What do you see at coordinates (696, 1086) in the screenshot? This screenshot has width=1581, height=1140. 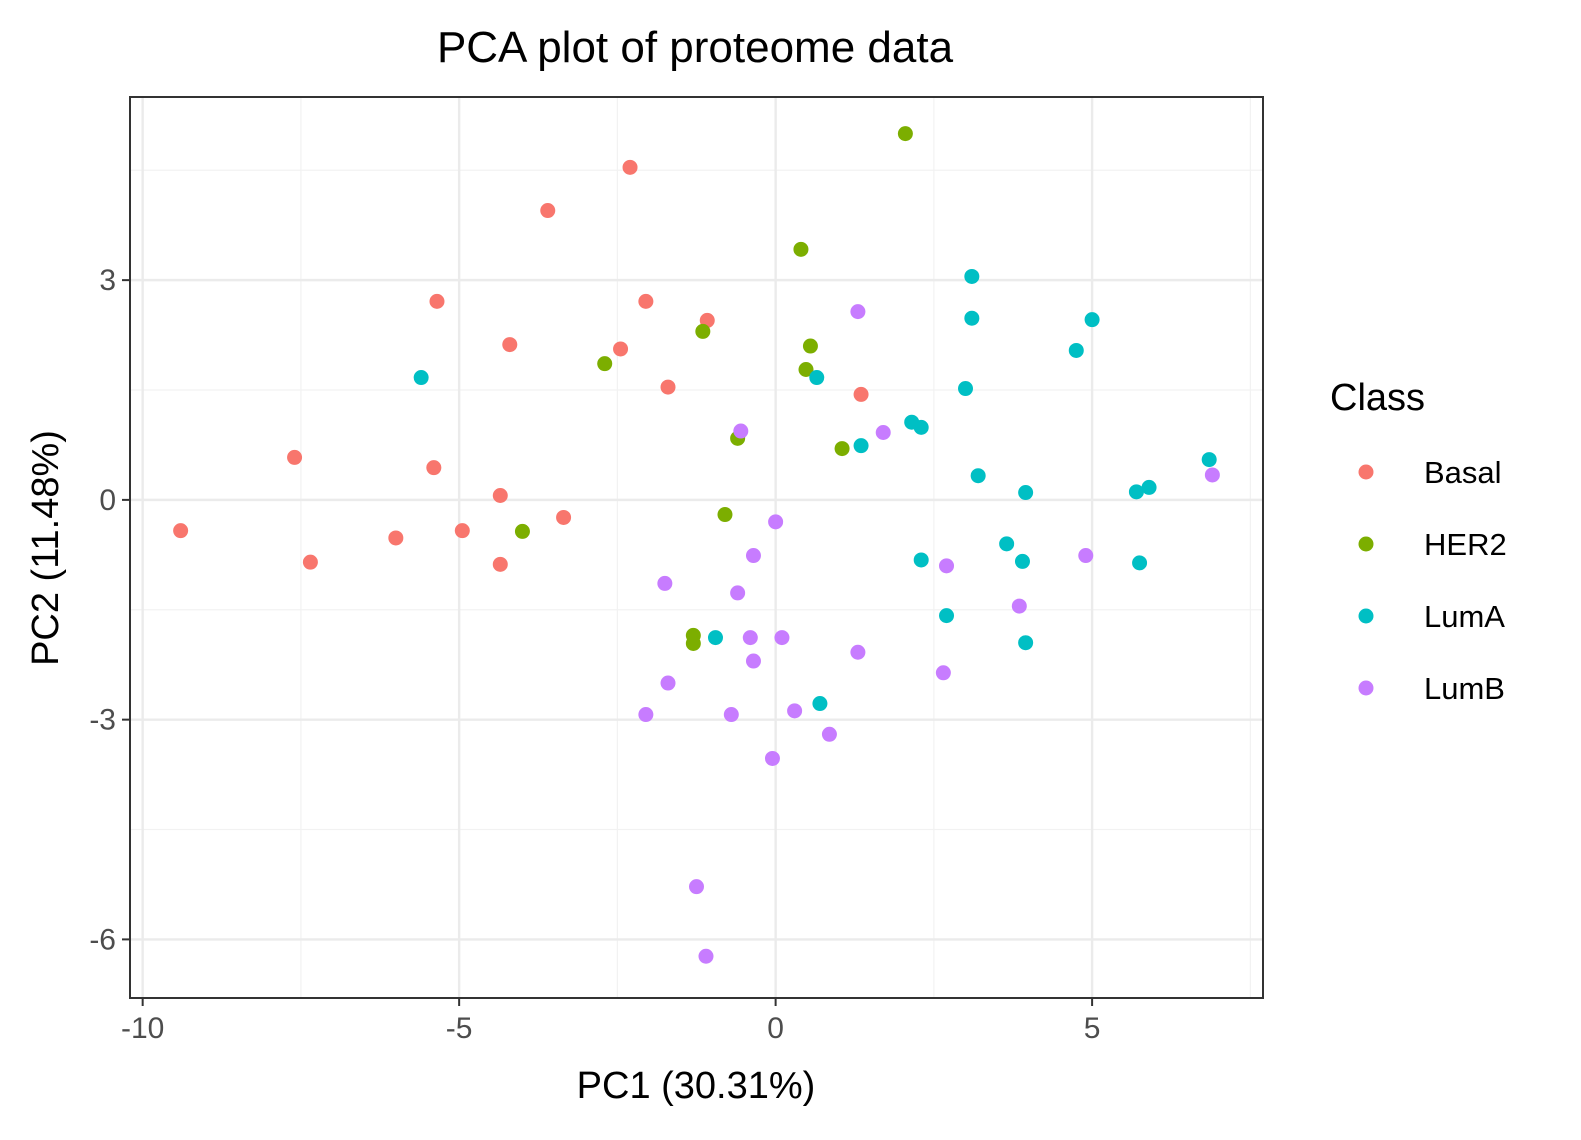 I see `x-axis-title: PC1 (30.31%)` at bounding box center [696, 1086].